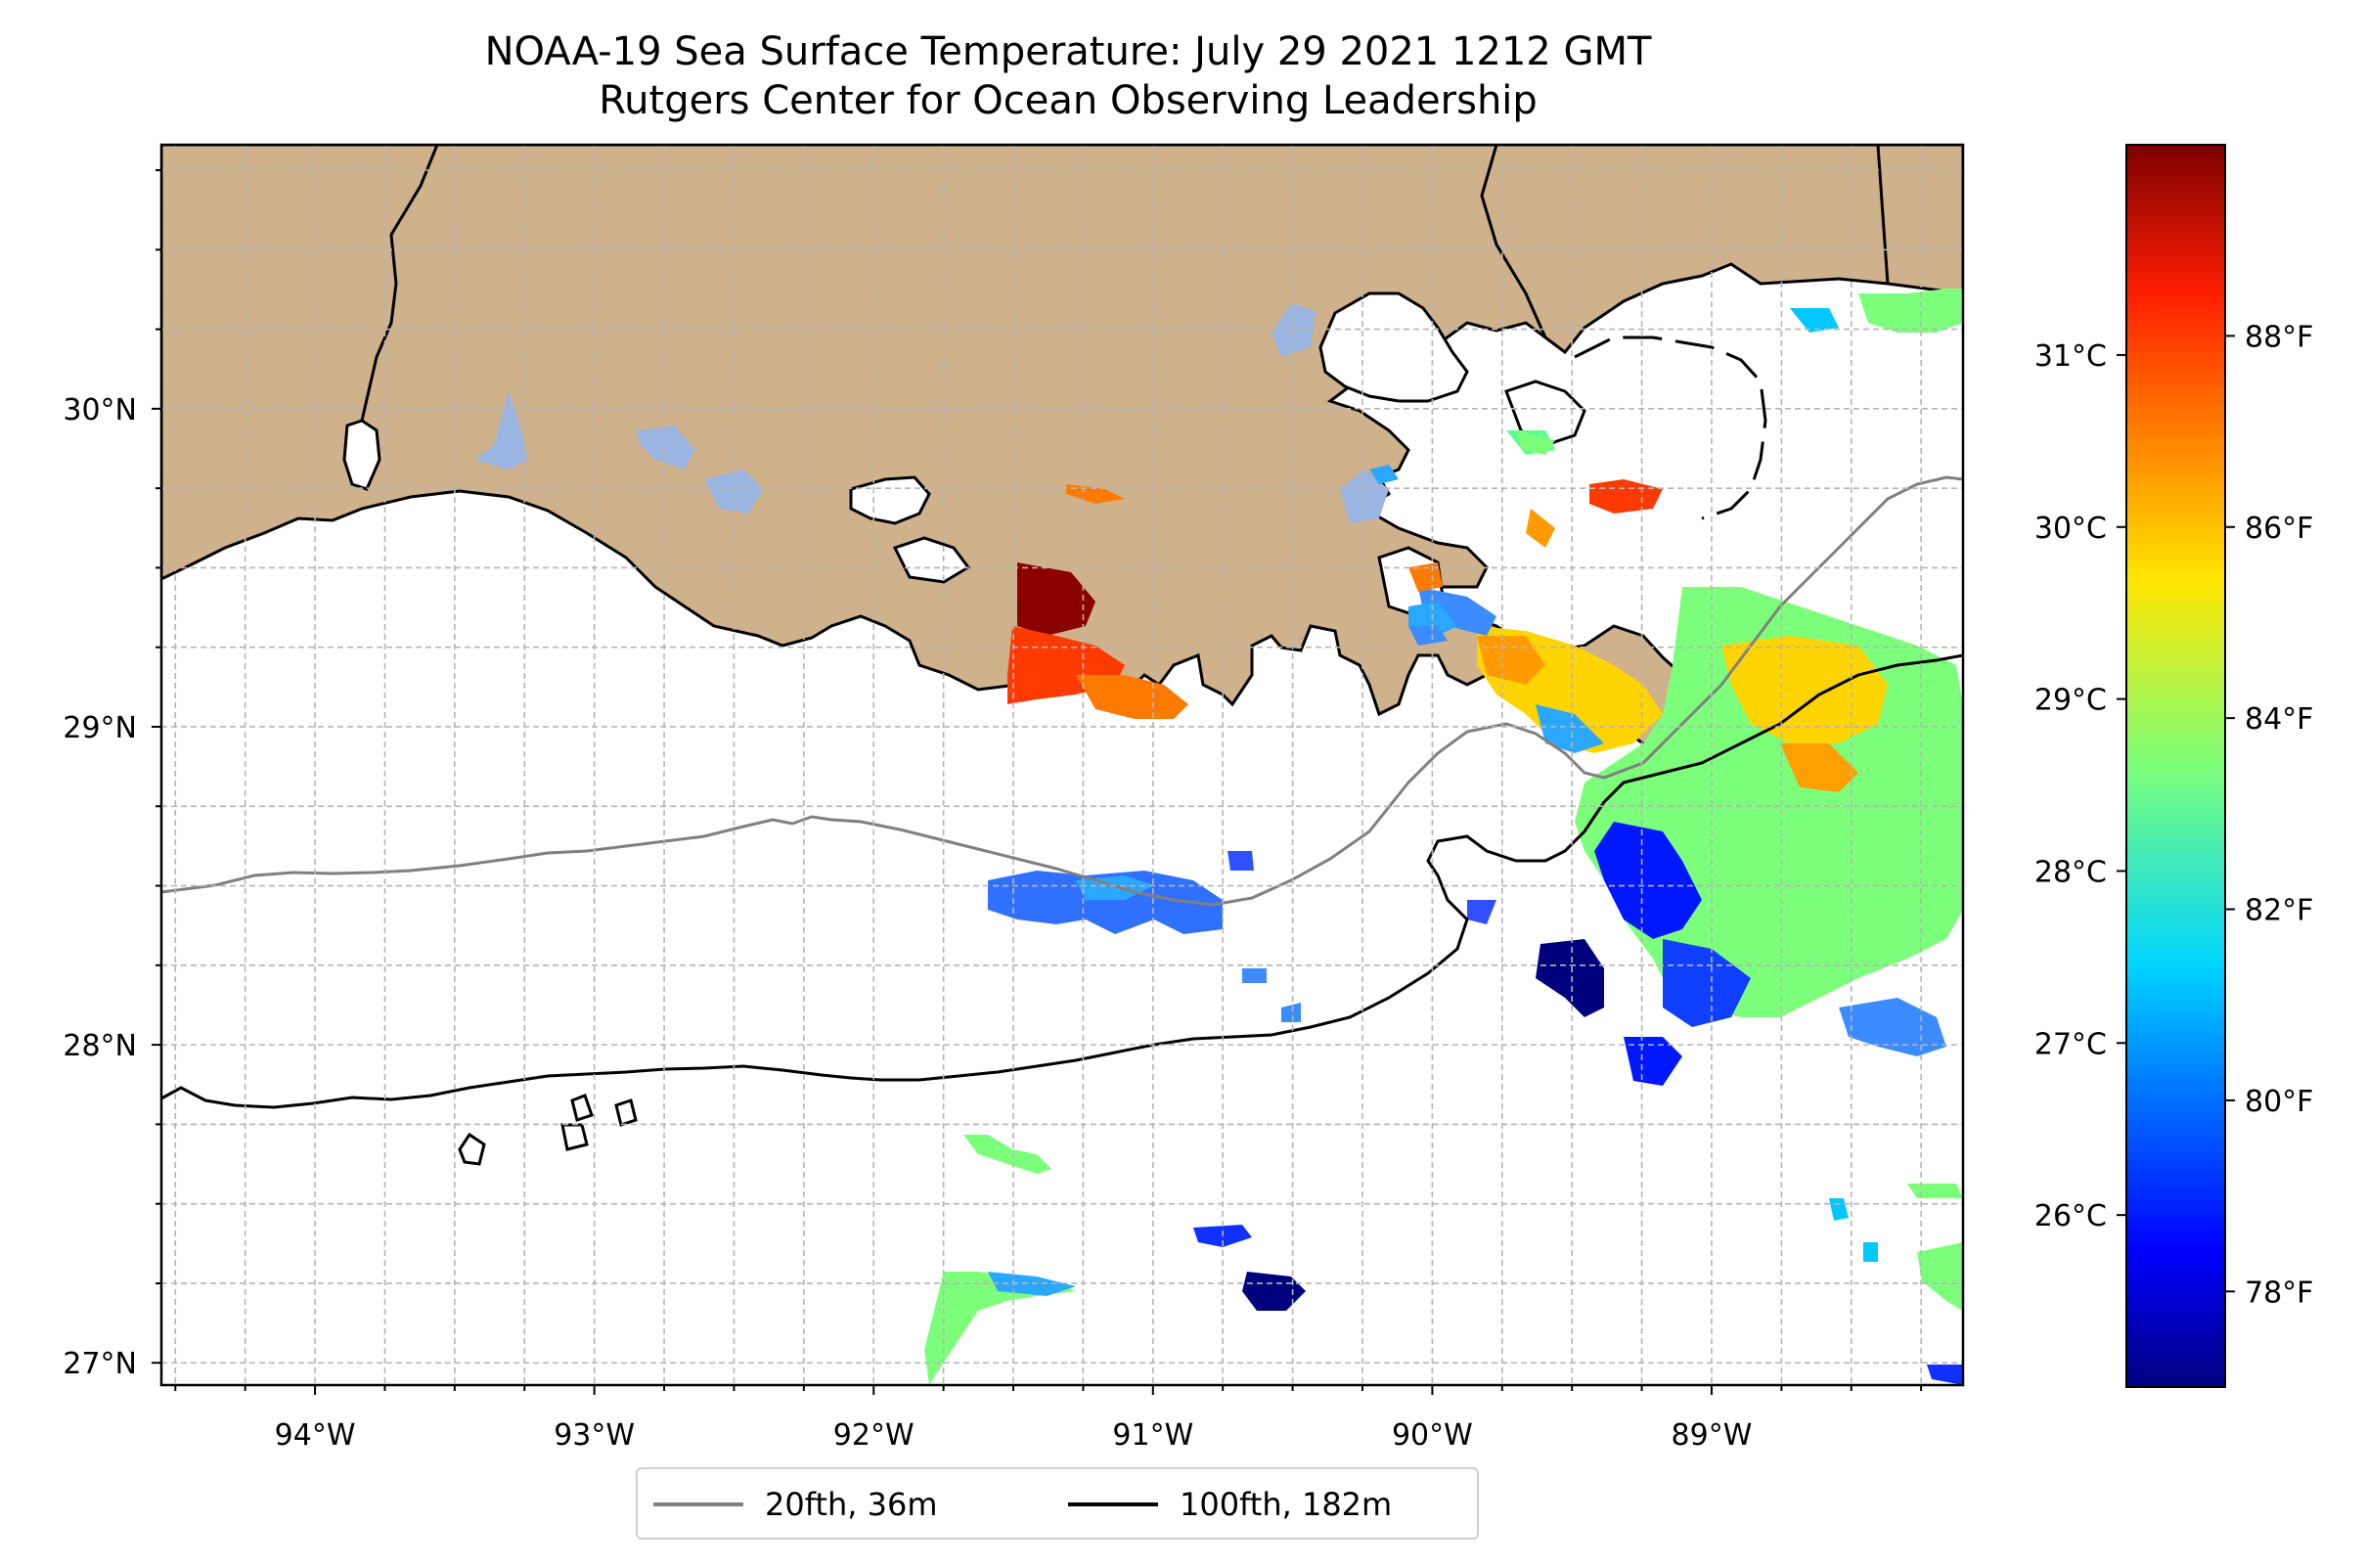  I want to click on legend-line-100fth, so click(1113, 1504).